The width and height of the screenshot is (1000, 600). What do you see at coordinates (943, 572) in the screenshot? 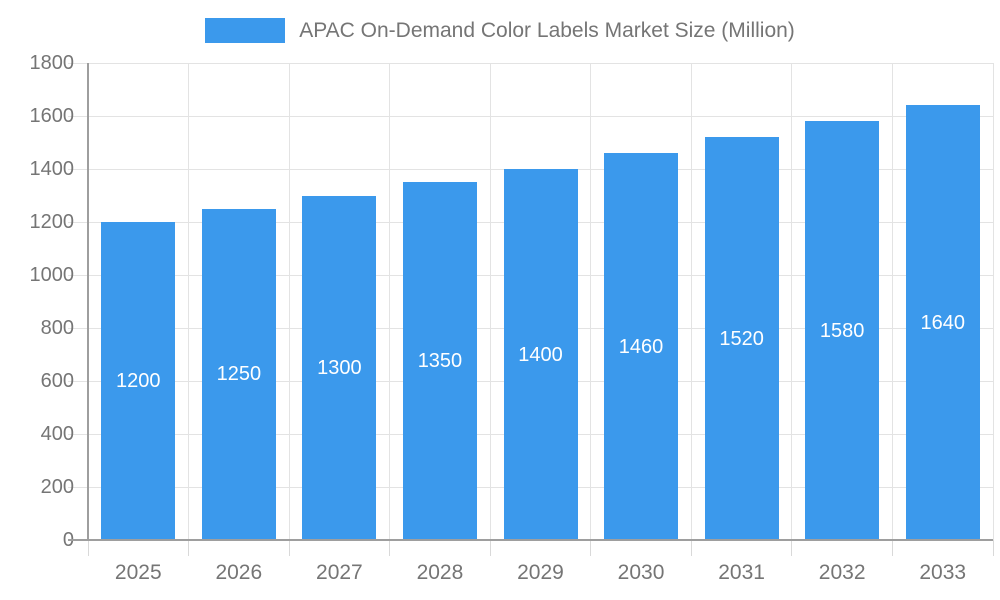
I see `x-axis-label: 2033` at bounding box center [943, 572].